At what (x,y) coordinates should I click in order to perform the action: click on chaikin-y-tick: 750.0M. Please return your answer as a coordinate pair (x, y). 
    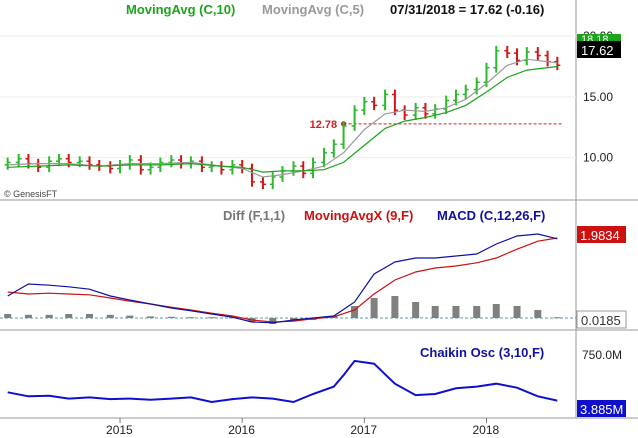
    Looking at the image, I should click on (602, 355).